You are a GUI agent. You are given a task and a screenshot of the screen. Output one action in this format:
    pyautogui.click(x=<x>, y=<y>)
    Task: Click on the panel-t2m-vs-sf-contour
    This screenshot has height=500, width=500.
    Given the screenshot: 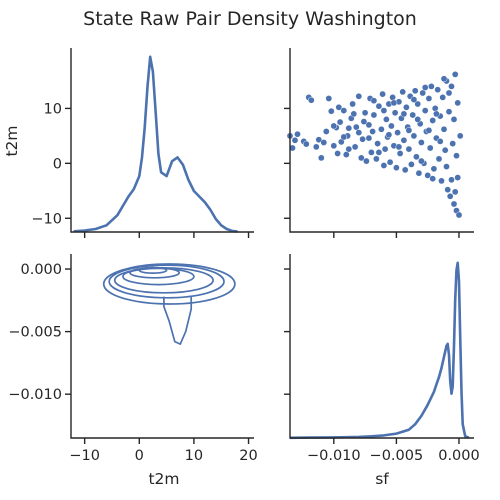 What is the action you would take?
    pyautogui.click(x=169, y=304)
    